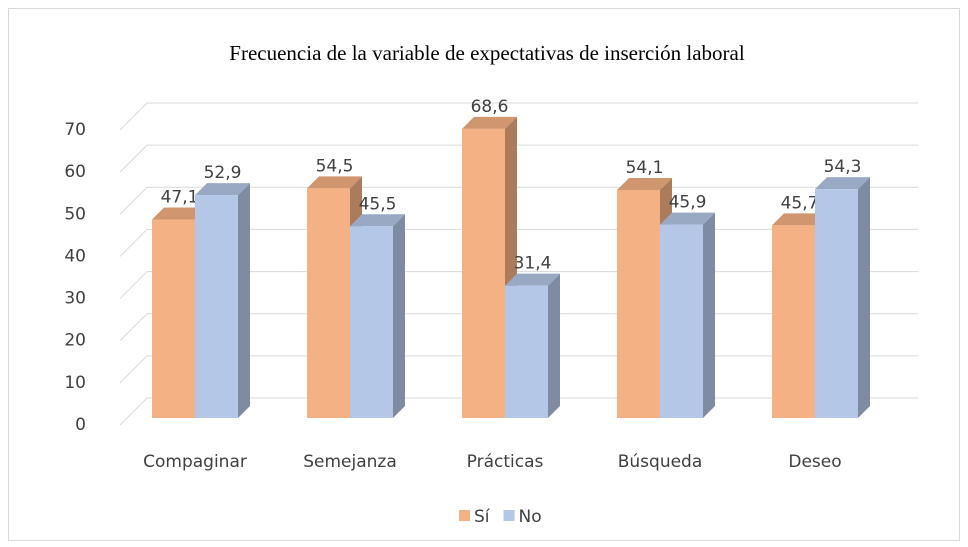  What do you see at coordinates (533, 264) in the screenshot?
I see `data-label: 31,4` at bounding box center [533, 264].